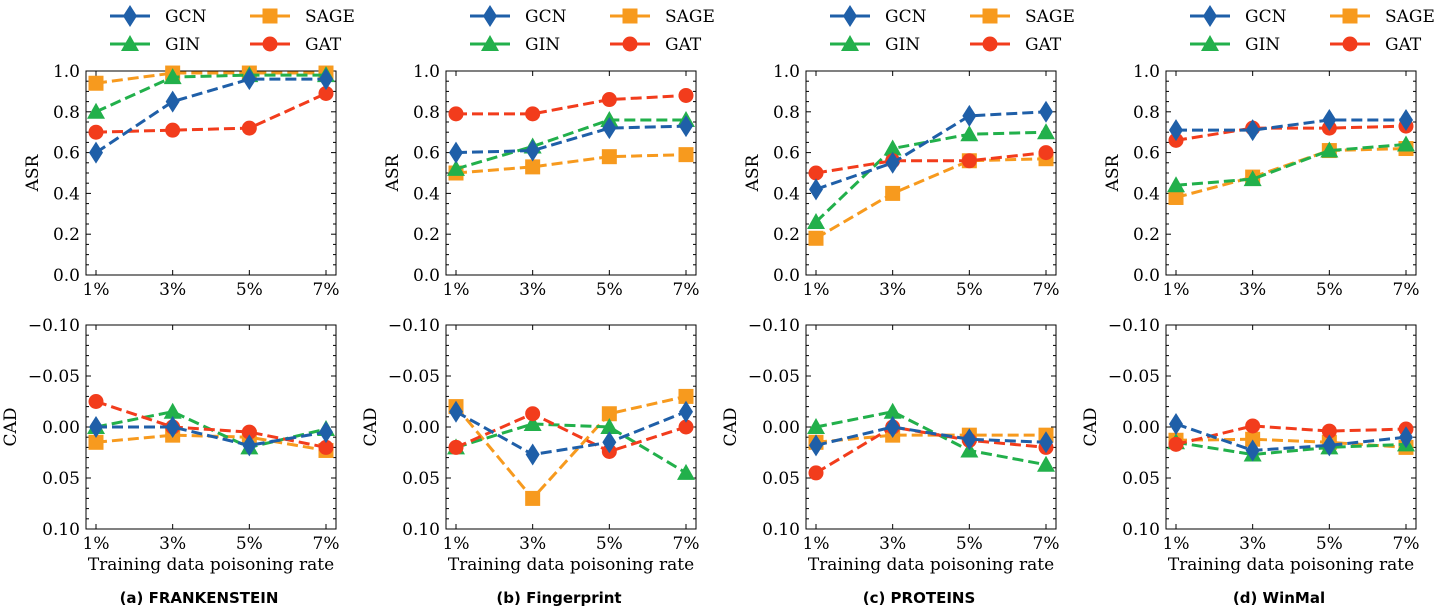 The image size is (1447, 613). I want to click on asr-xtick-label: 5%, so click(609, 290).